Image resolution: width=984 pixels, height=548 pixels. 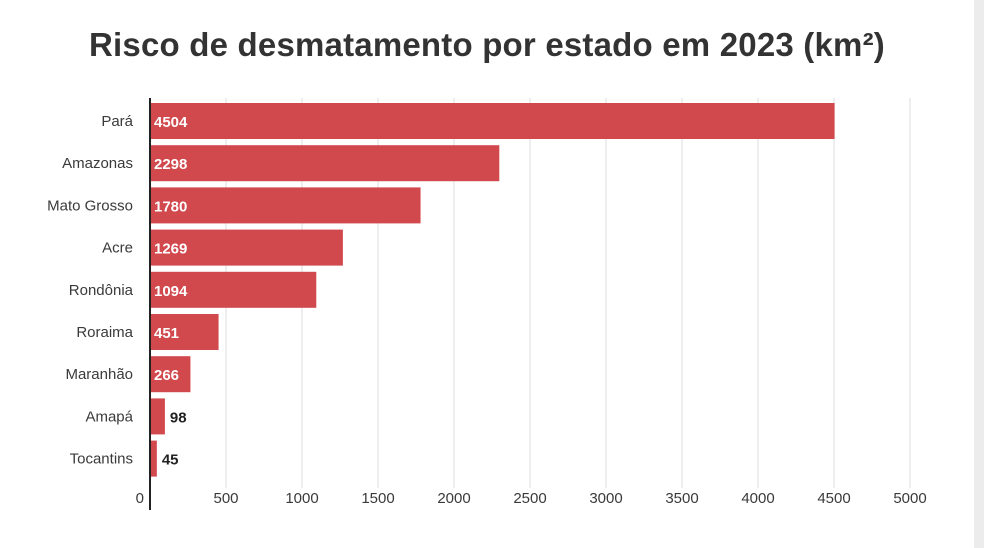 I want to click on value-label: 4504, so click(x=171, y=122).